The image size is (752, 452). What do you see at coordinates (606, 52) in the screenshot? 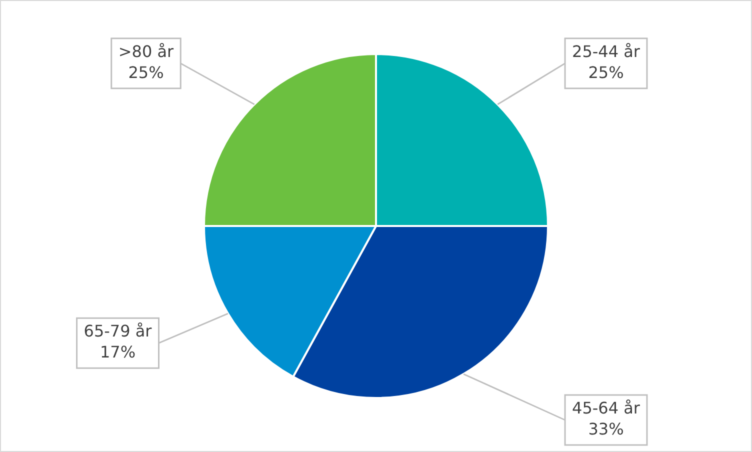
I see `slice-label: 25-44 år` at bounding box center [606, 52].